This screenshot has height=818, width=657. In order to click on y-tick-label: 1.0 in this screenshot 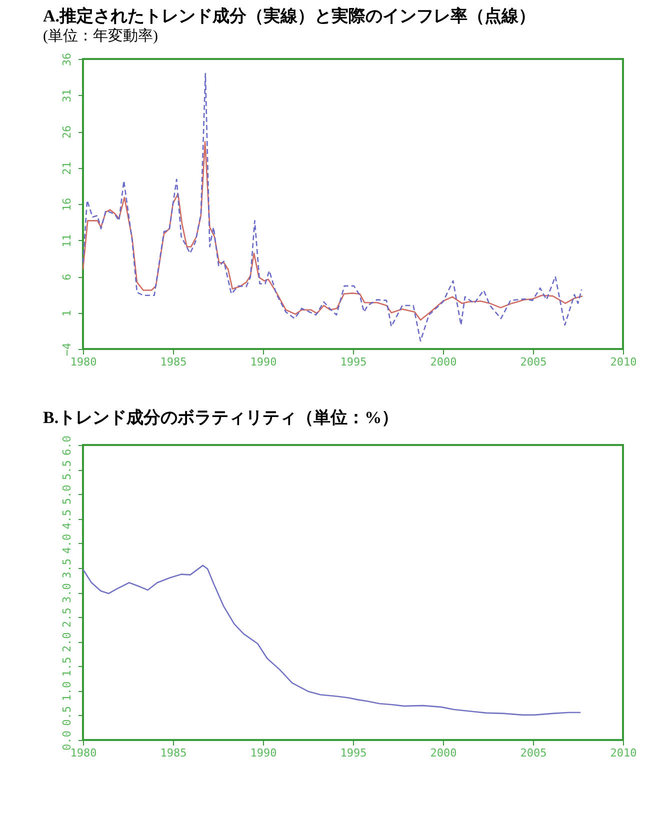, I will do `click(67, 691)`.